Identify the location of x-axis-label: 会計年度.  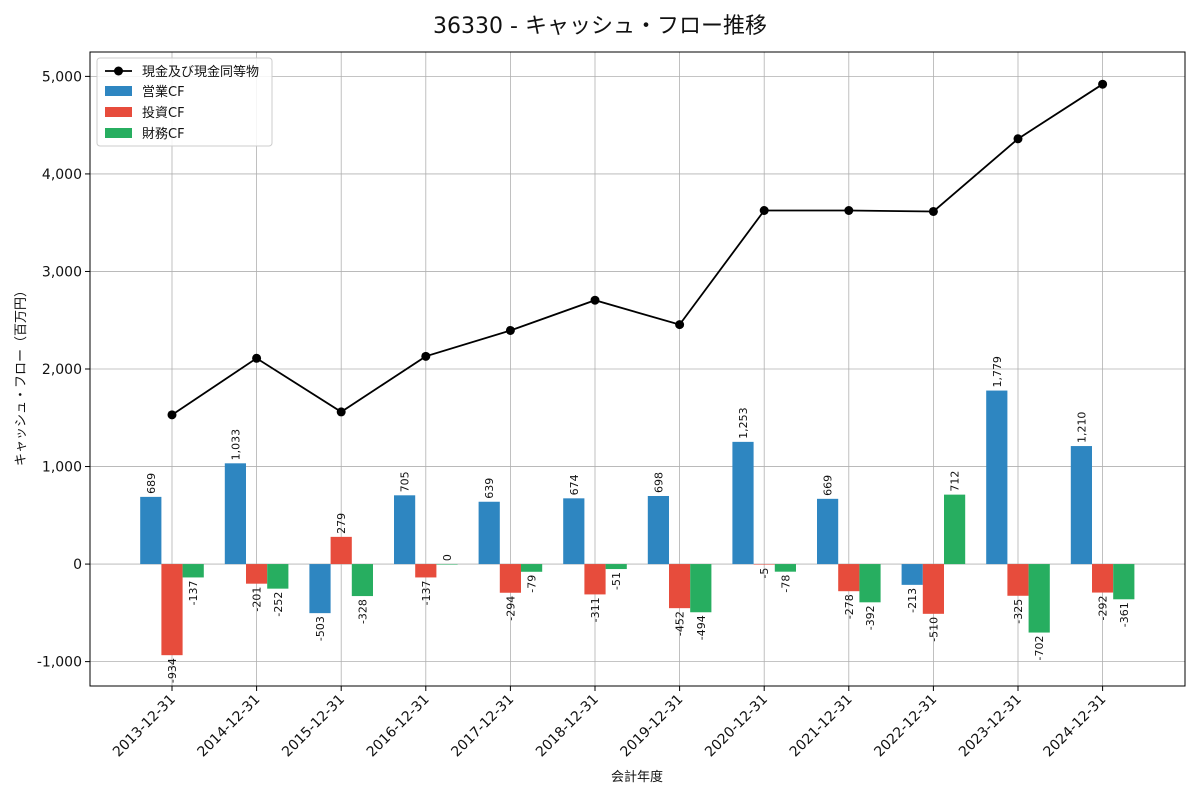
(637, 777).